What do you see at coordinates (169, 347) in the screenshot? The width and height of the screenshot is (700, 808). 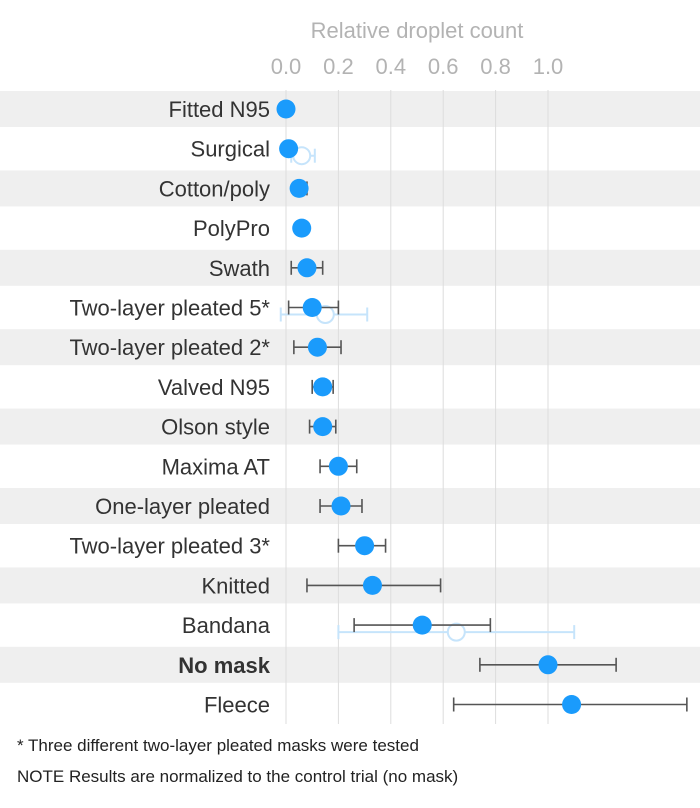 I see `category-label: Two-layer pleated 2*` at bounding box center [169, 347].